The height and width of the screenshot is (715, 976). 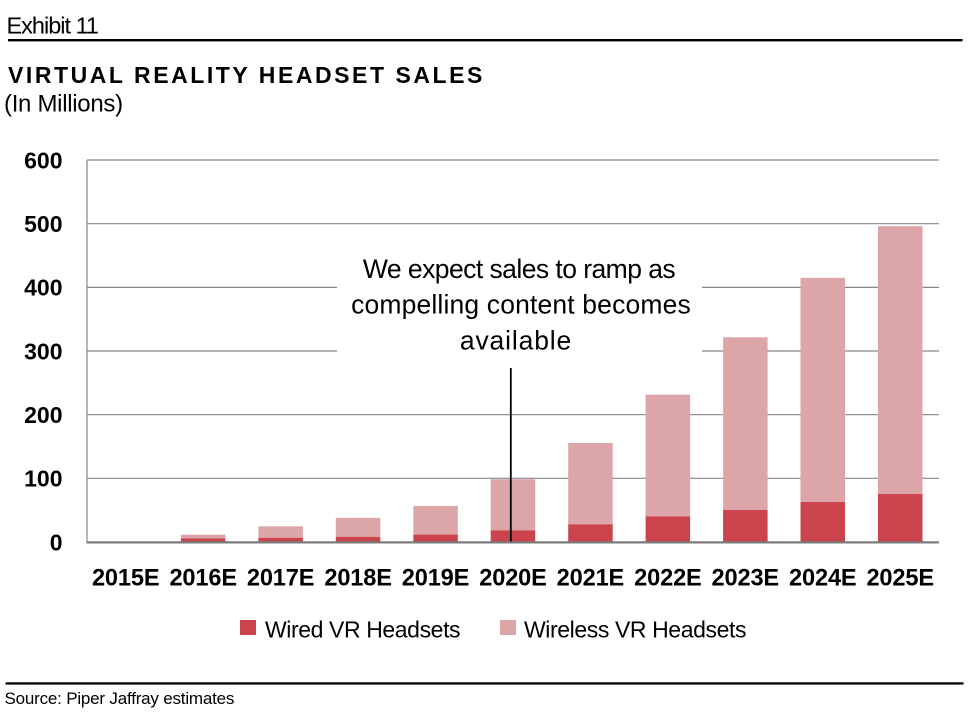 I want to click on svg-text: 300, so click(x=43, y=351).